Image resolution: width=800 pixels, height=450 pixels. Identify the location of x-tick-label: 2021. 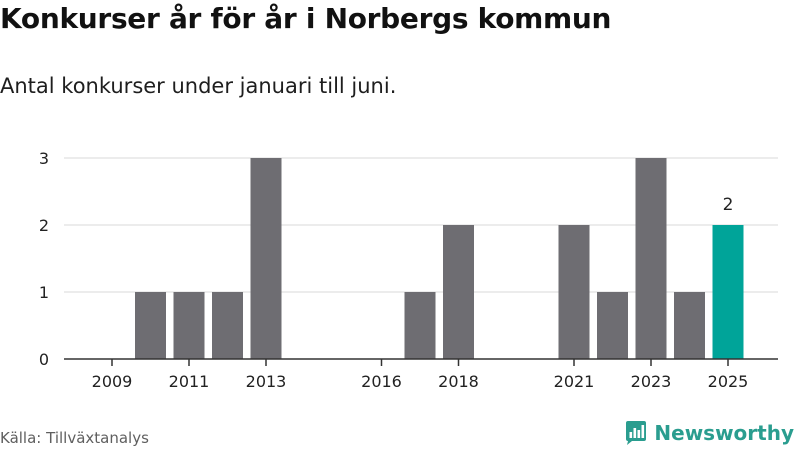
(574, 381).